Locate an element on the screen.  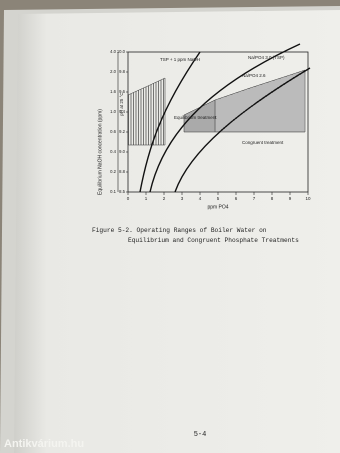
x-tick-label: 8 is located at coordinates (272, 198).